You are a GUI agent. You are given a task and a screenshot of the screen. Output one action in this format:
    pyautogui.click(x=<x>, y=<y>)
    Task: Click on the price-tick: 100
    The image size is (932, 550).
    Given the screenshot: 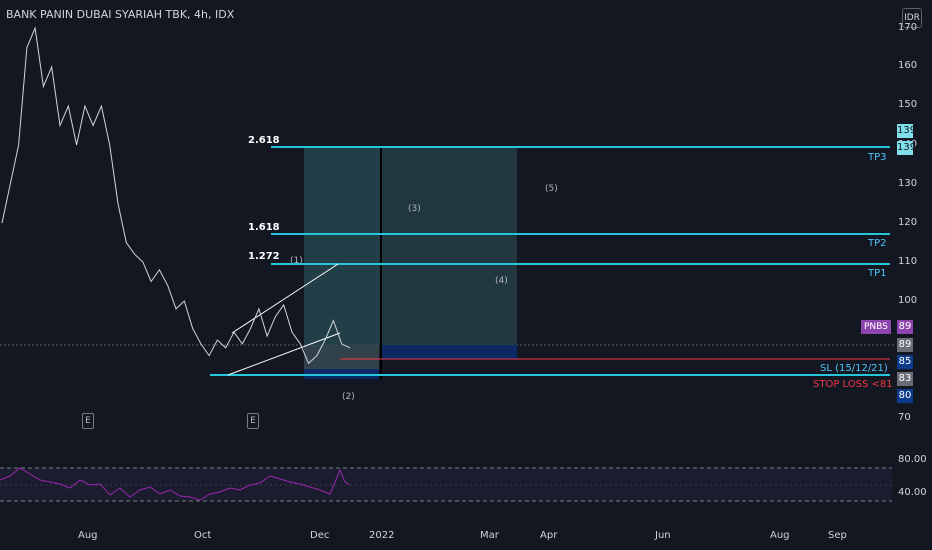 What is the action you would take?
    pyautogui.click(x=908, y=300)
    